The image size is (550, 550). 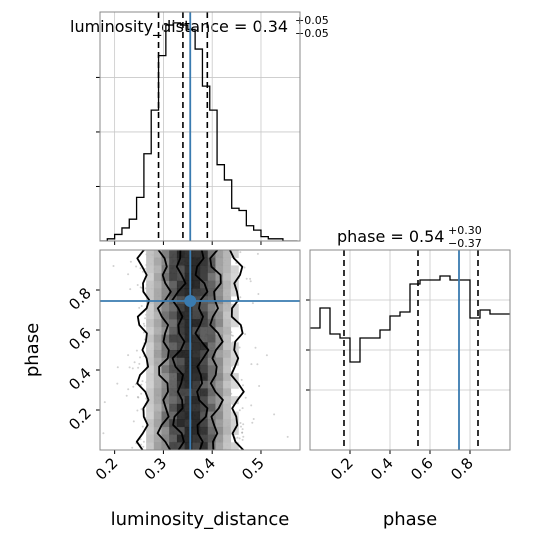 What do you see at coordinates (80, 339) in the screenshot?
I see `phase-ytick-label-2: 0.6` at bounding box center [80, 339].